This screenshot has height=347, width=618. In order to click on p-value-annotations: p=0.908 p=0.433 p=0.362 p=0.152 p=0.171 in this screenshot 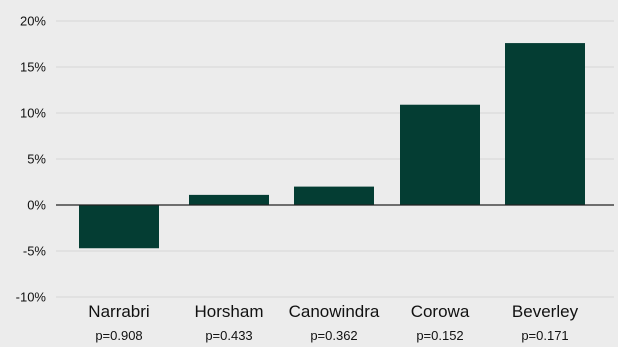, I will do `click(331, 335)`.